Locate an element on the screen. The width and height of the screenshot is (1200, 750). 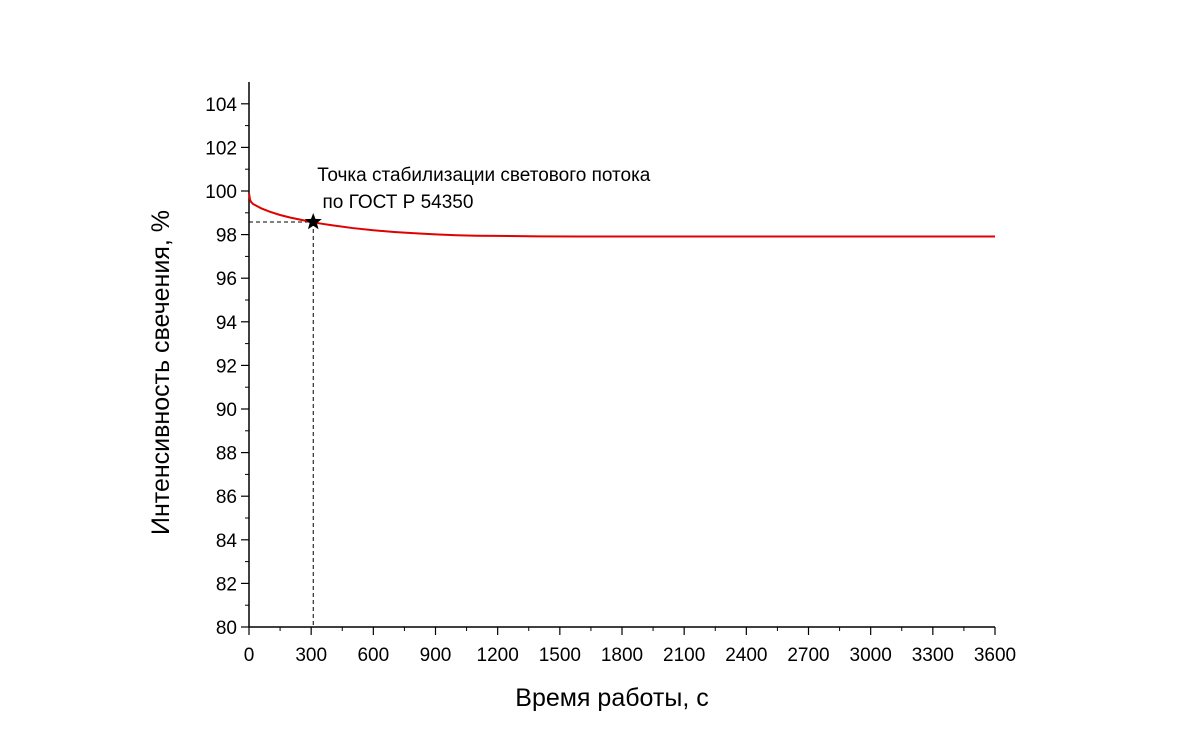
y-tick-label: 84 is located at coordinates (227, 541).